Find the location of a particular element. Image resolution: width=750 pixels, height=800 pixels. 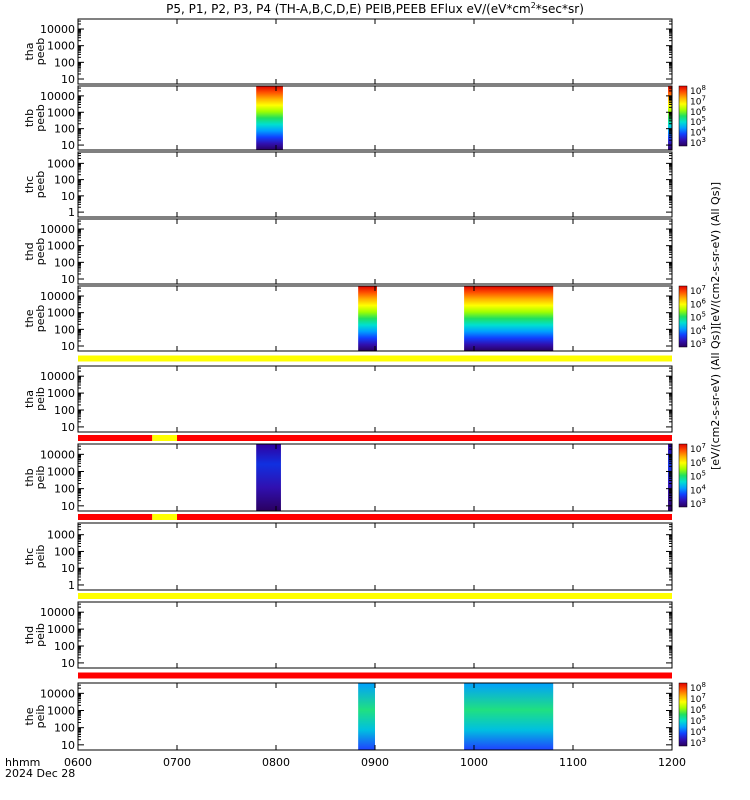

panel-thb-peib: 10000 1000 100 10 thbpeib is located at coordinates (348, 478).